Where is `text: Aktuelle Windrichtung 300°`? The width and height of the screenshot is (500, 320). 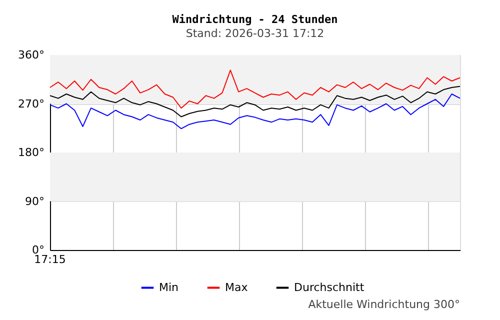
text: Aktuelle Windrichtung 300° is located at coordinates (384, 304).